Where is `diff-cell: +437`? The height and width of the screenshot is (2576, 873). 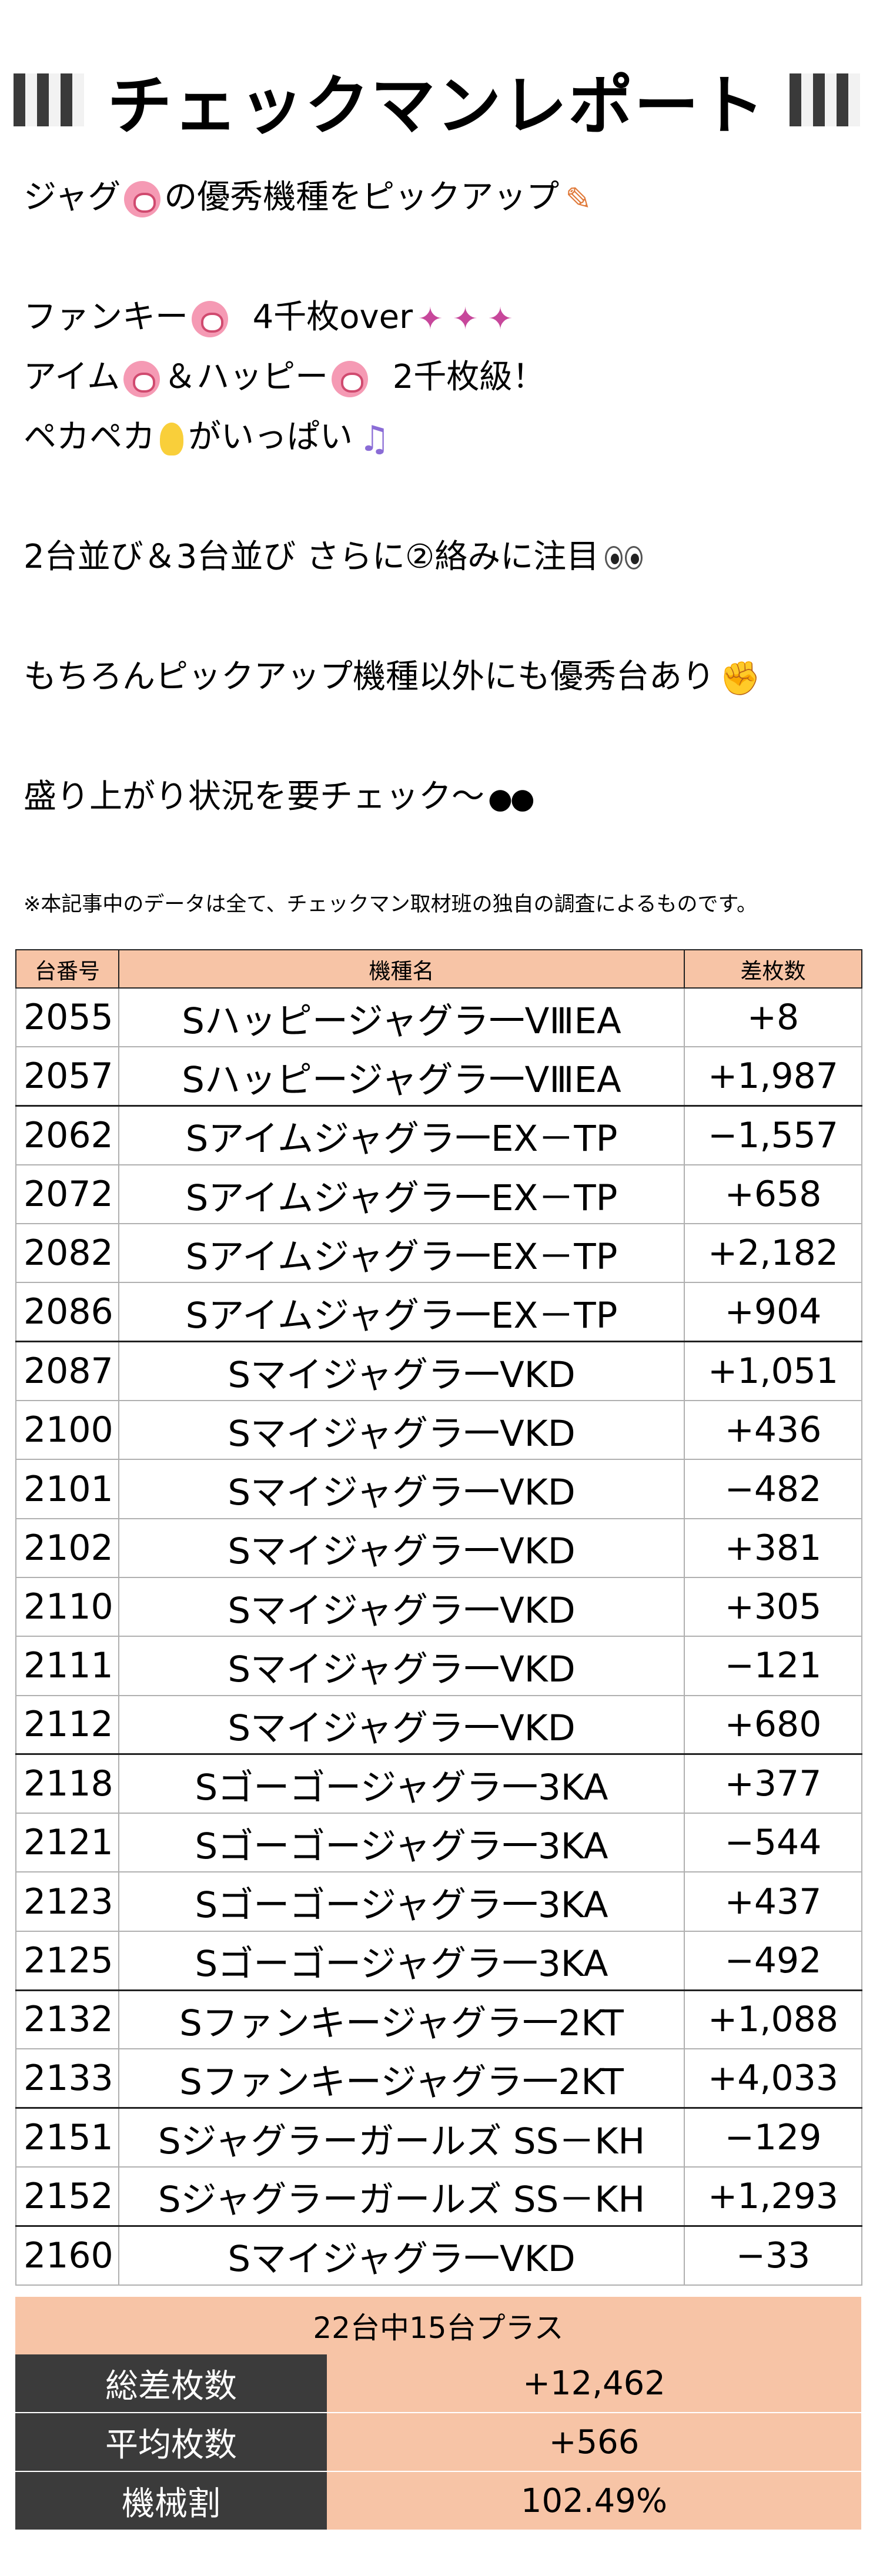 diff-cell: +437 is located at coordinates (773, 1901).